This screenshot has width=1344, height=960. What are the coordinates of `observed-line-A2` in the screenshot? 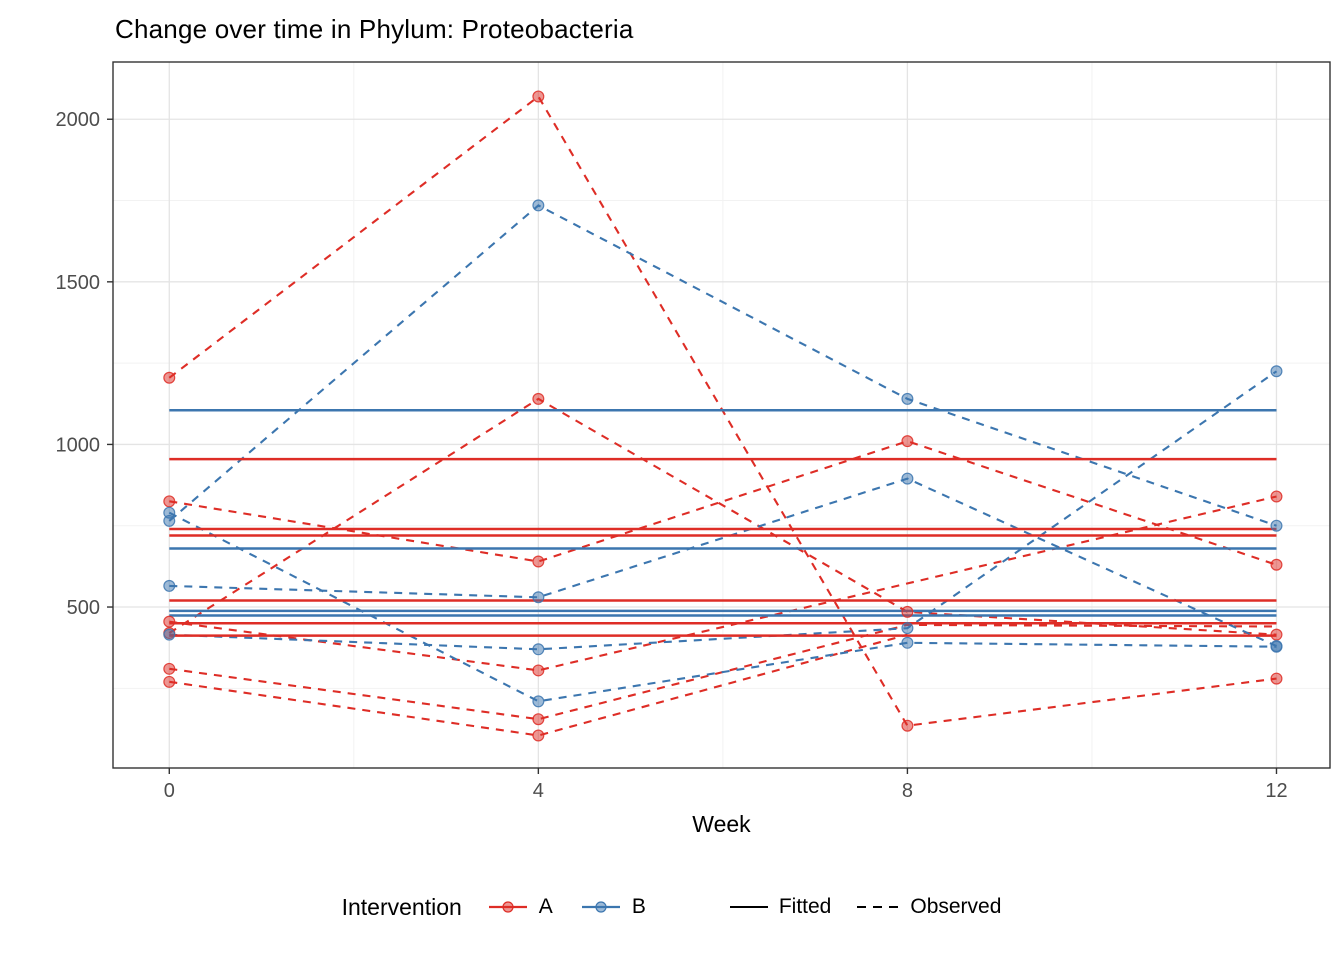 It's located at (723, 503).